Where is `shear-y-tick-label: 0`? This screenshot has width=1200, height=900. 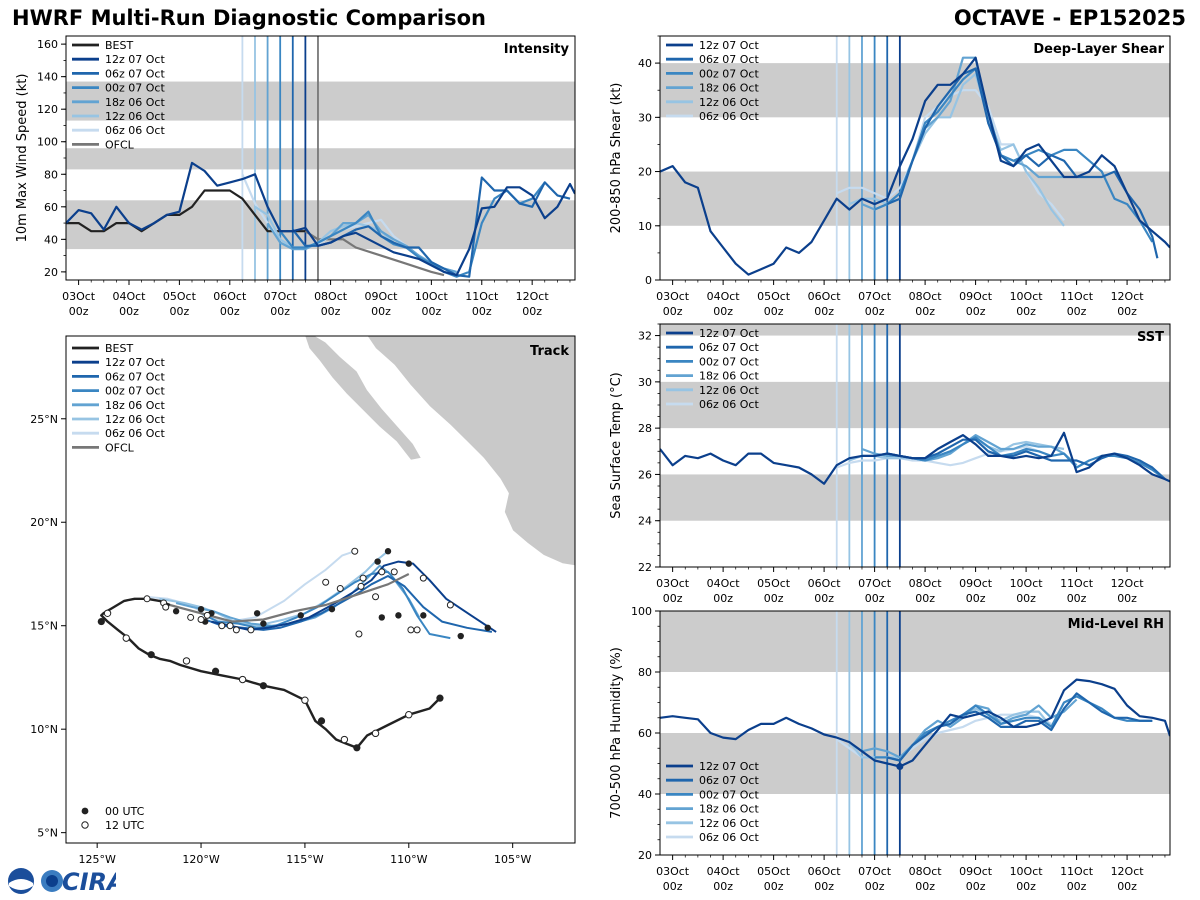
shear-y-tick-label: 0 is located at coordinates (648, 280).